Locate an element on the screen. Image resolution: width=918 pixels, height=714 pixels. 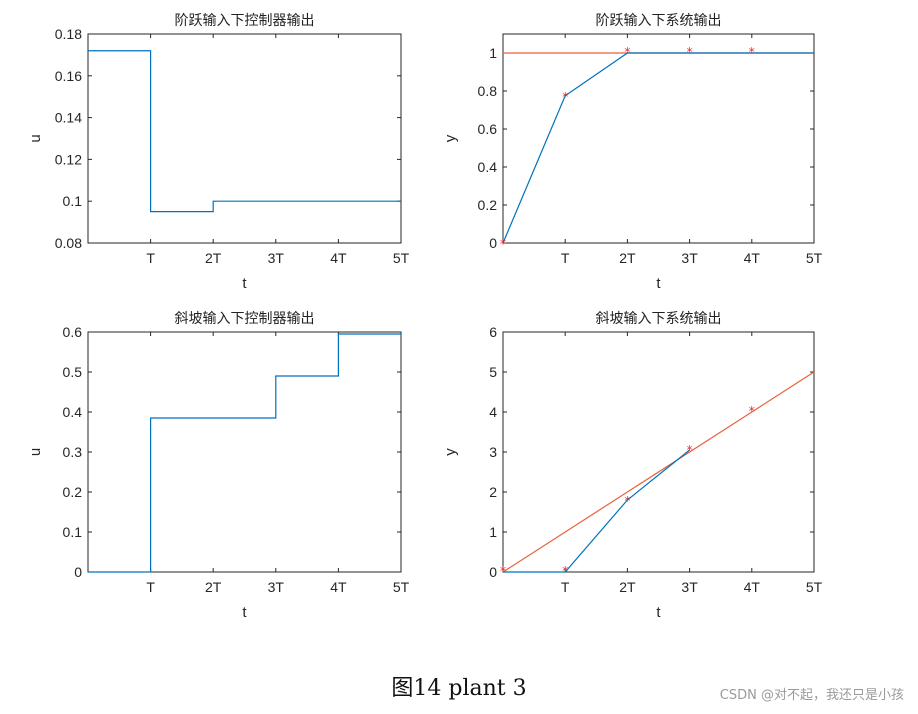
y-tick-label: 0.5 is located at coordinates (73, 372).